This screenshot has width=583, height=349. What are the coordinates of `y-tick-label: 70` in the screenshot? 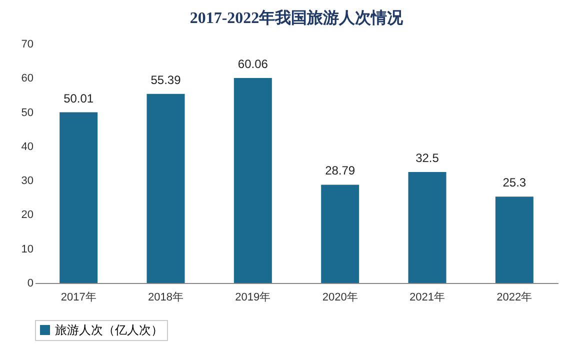 It's located at (27, 44).